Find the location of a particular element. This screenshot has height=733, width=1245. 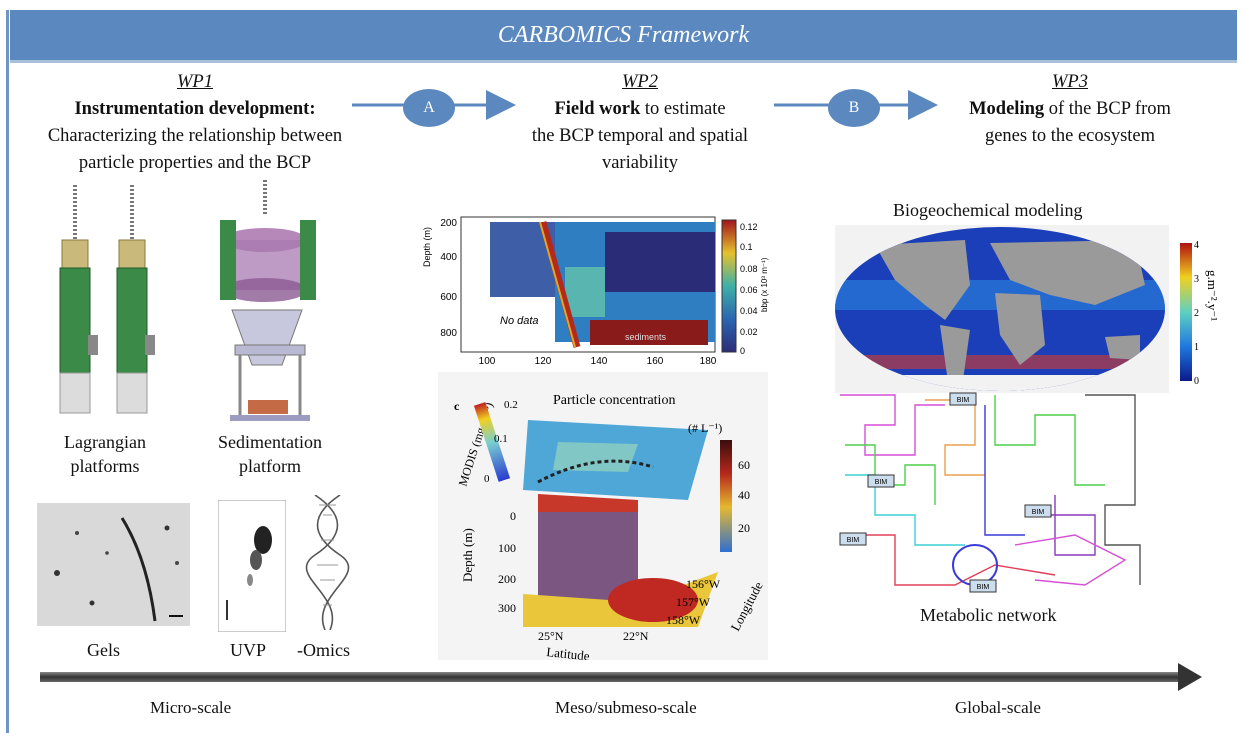

bbp-cbar-tick: 0.1 is located at coordinates (746, 247).